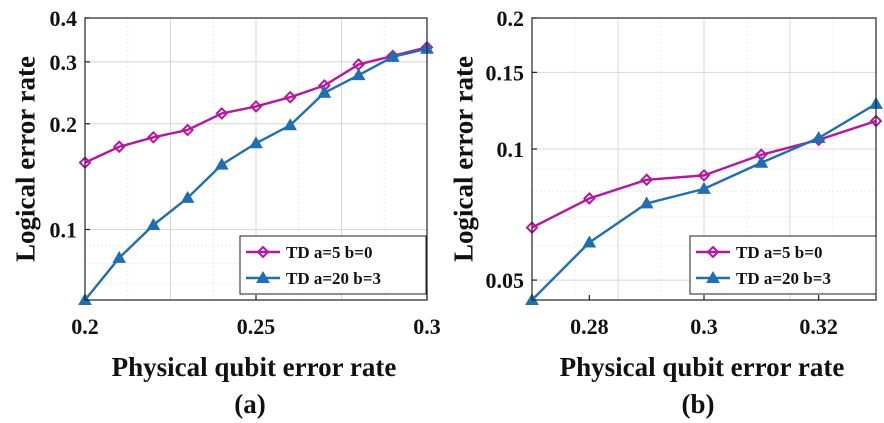  Describe the element at coordinates (505, 72) in the screenshot. I see `y-tick-label: 0.15` at that location.